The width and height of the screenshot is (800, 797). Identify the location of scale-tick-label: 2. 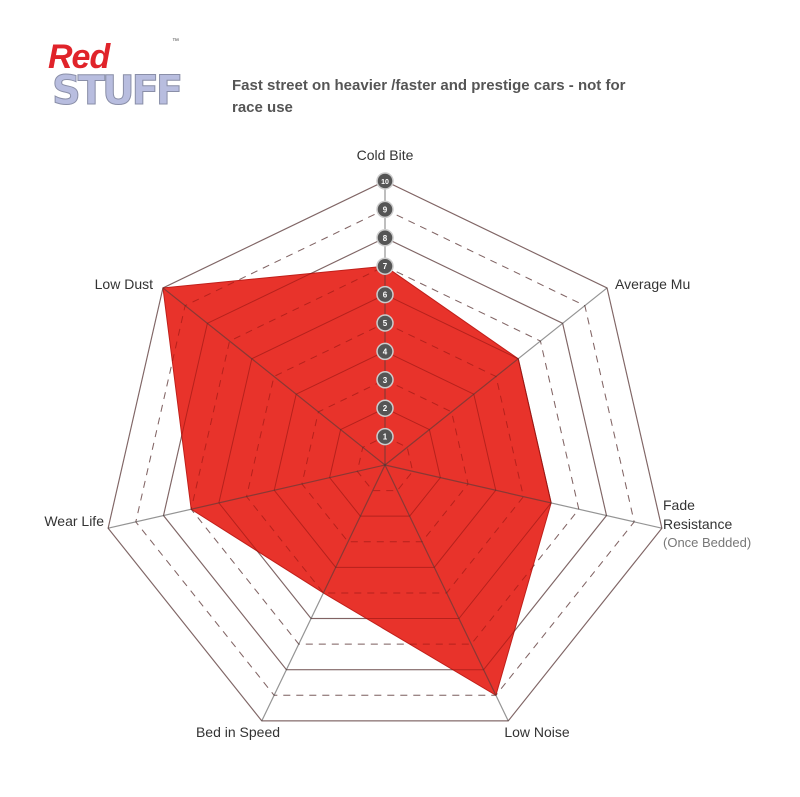
(385, 408).